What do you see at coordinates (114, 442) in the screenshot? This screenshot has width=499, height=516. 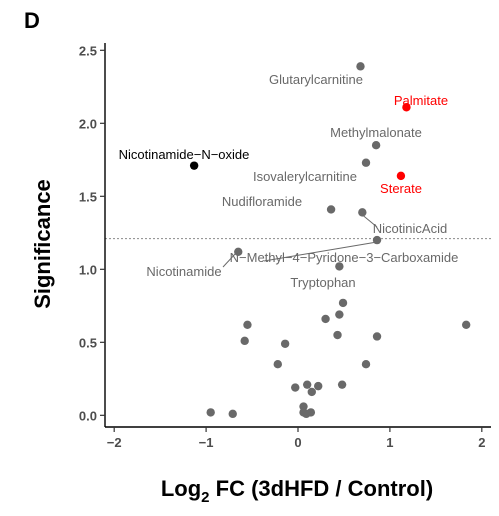 I see `x-tick-label: −2` at bounding box center [114, 442].